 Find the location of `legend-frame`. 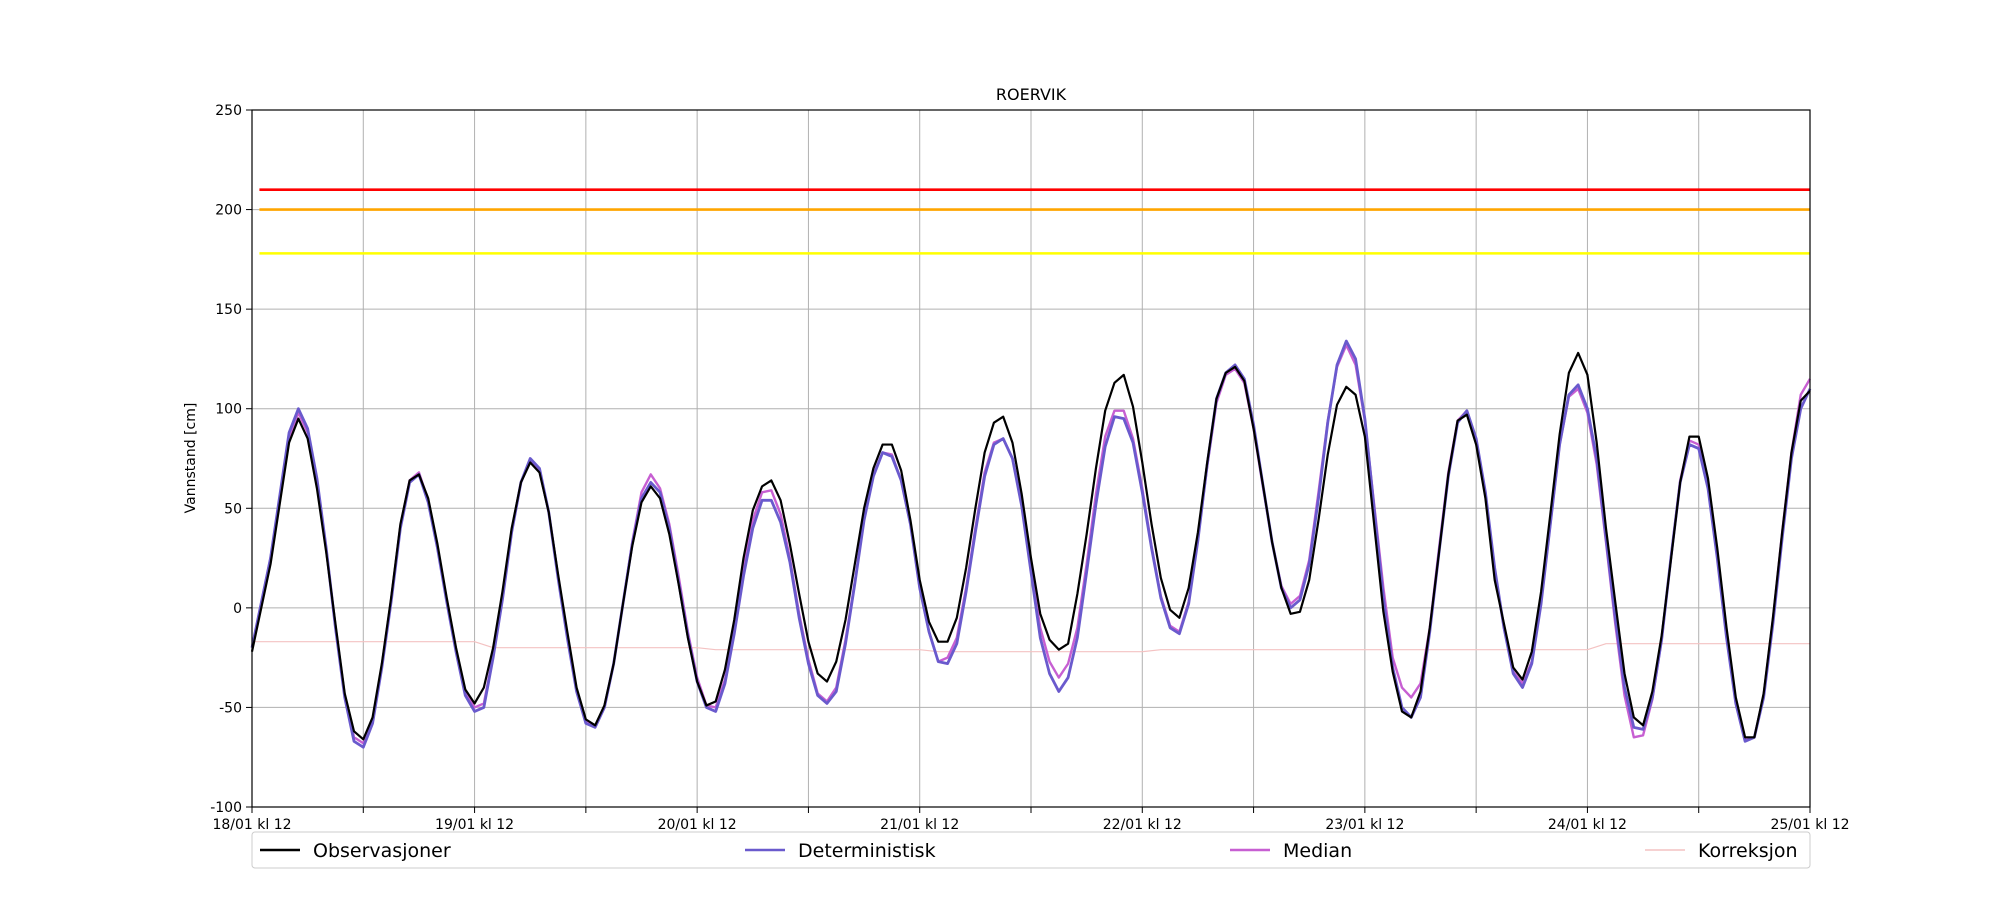

legend-frame is located at coordinates (1031, 850).